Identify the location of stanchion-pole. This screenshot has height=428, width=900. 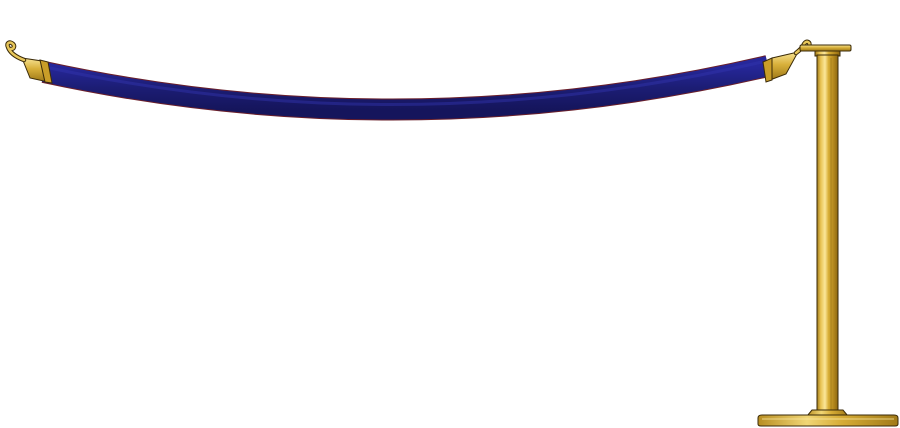
(827, 235).